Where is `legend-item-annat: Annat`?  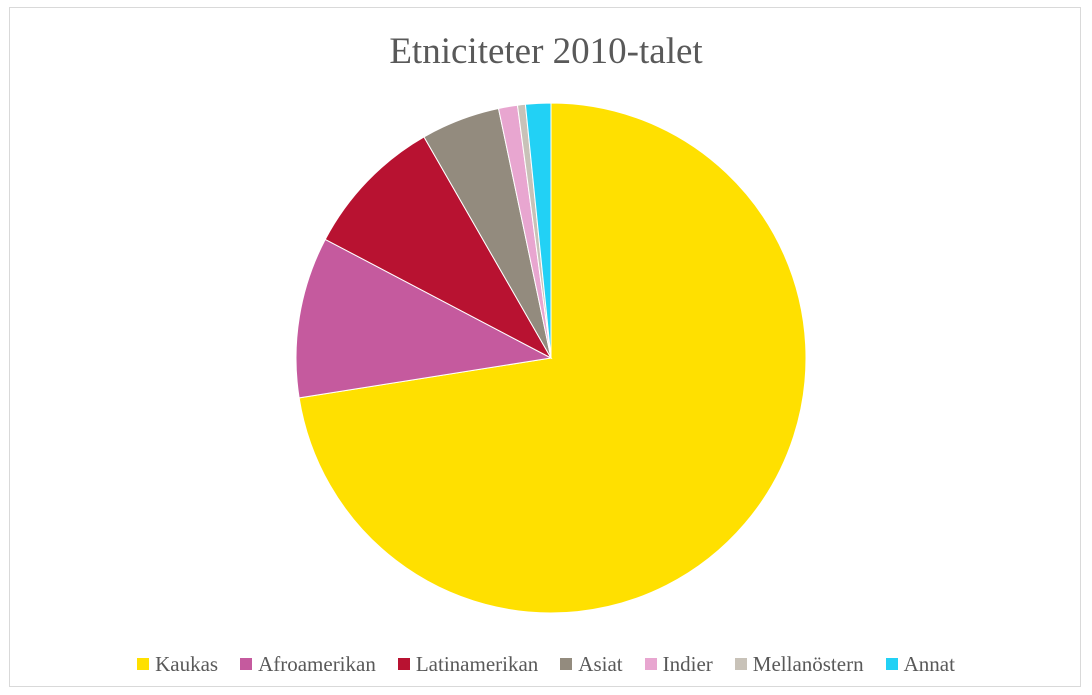
legend-item-annat: Annat is located at coordinates (920, 664).